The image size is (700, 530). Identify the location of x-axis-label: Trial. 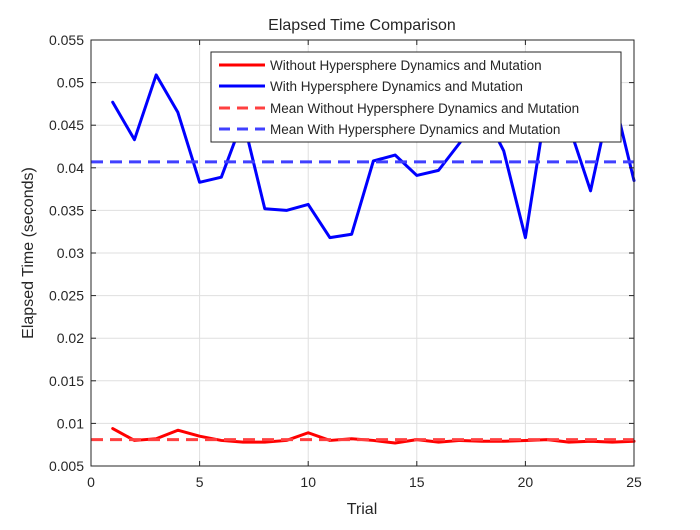
(362, 509).